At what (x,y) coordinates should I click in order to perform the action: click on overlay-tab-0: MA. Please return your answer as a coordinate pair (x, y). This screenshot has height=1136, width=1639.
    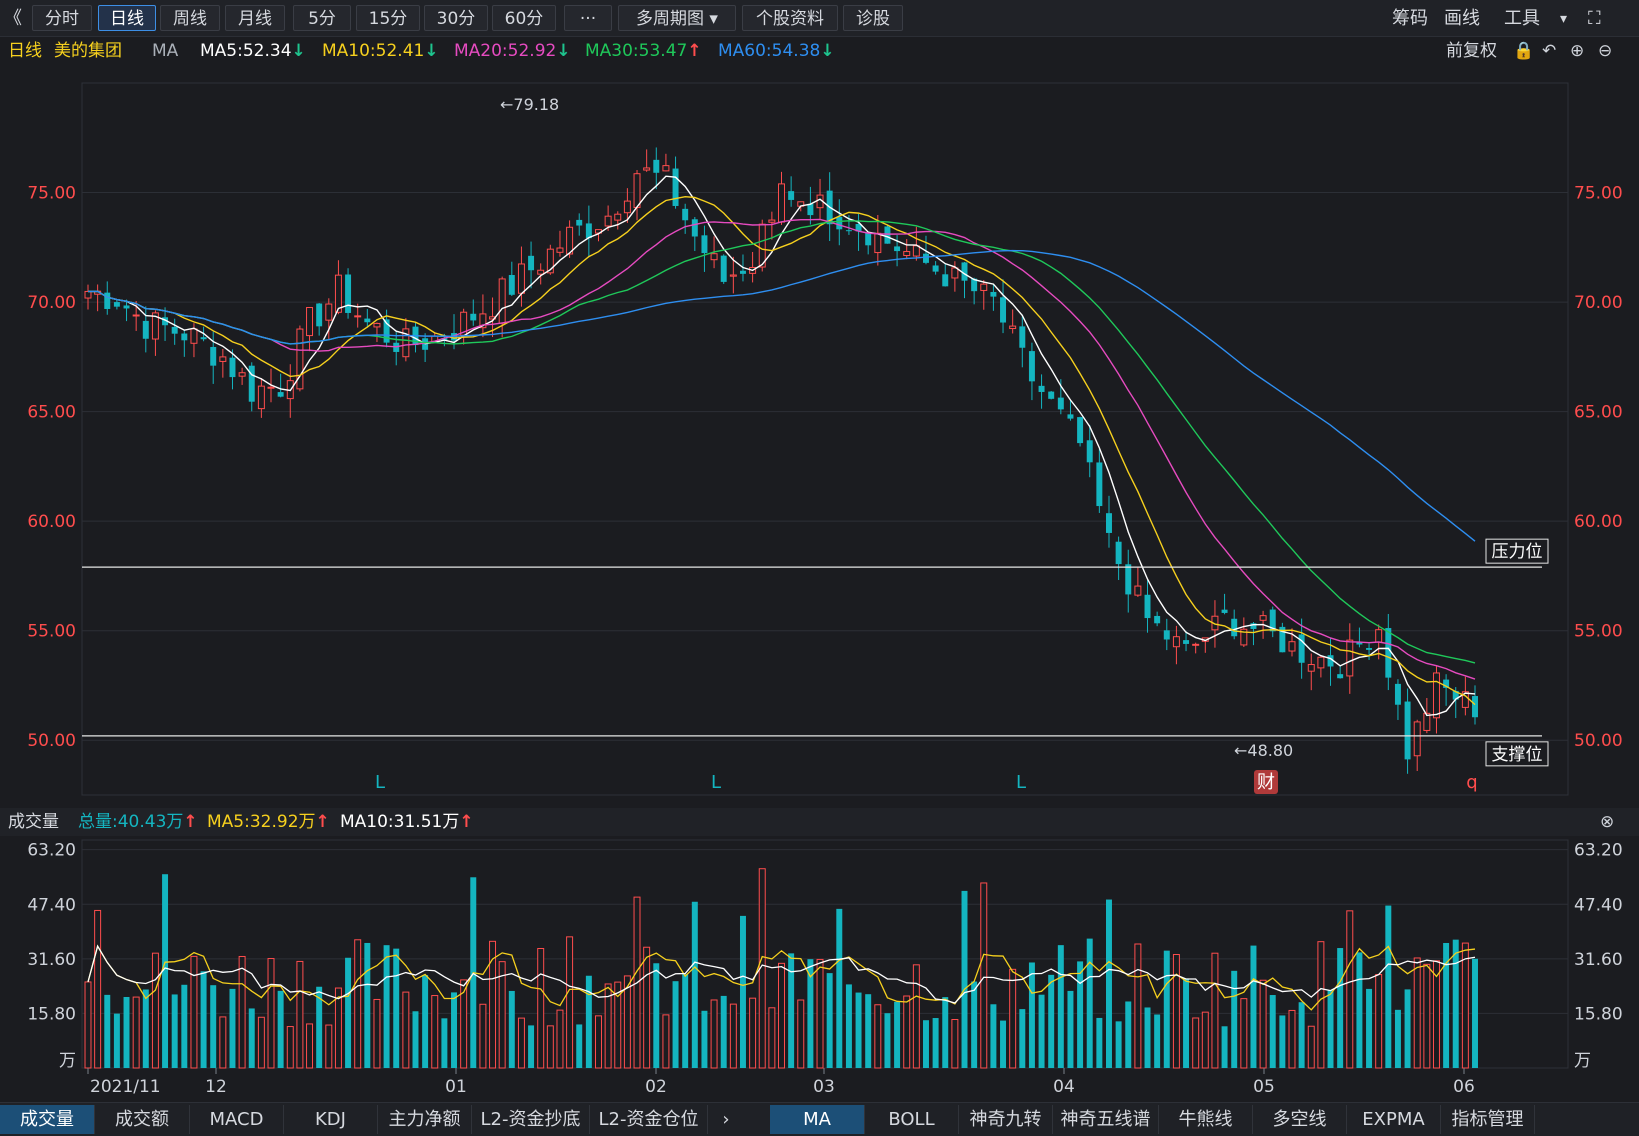
    Looking at the image, I should click on (817, 1119).